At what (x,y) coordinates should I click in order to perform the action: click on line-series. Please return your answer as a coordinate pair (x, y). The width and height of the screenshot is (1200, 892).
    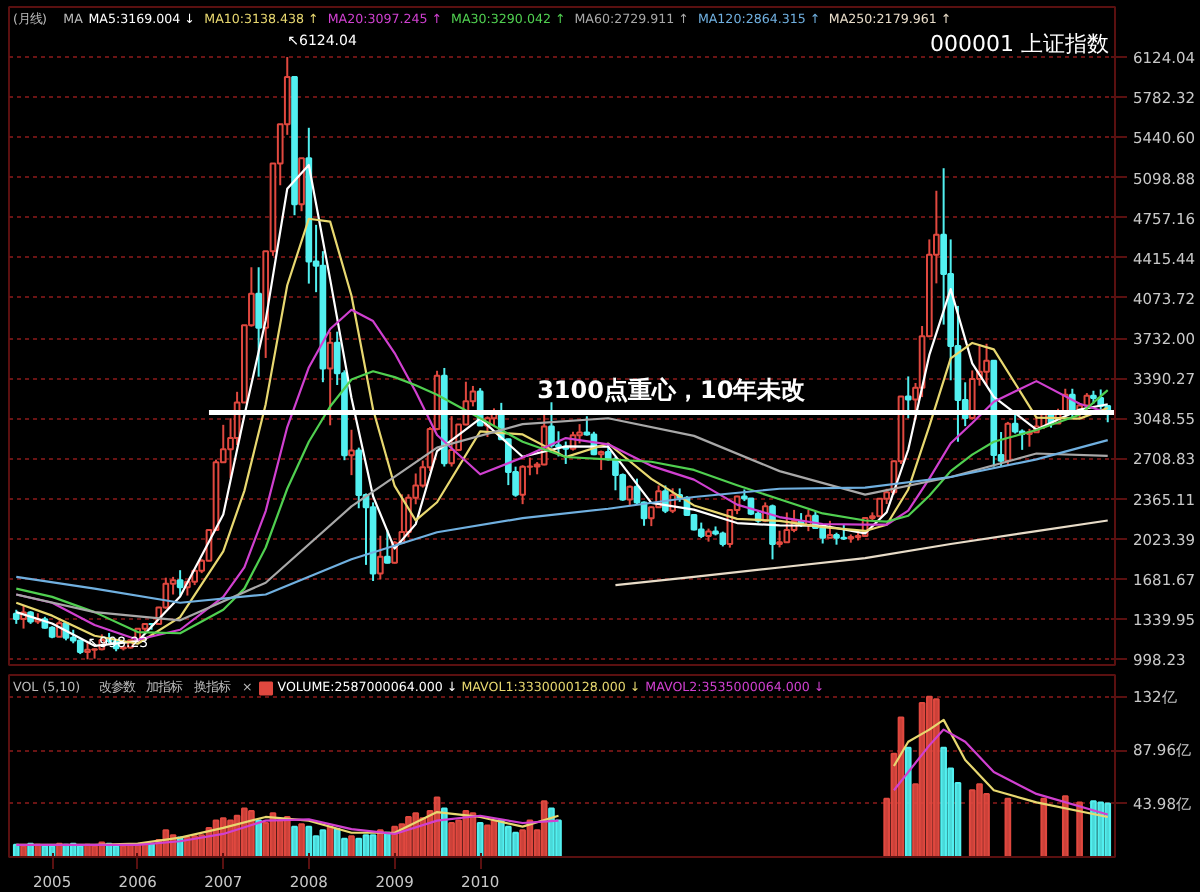
    Looking at the image, I should click on (861, 553).